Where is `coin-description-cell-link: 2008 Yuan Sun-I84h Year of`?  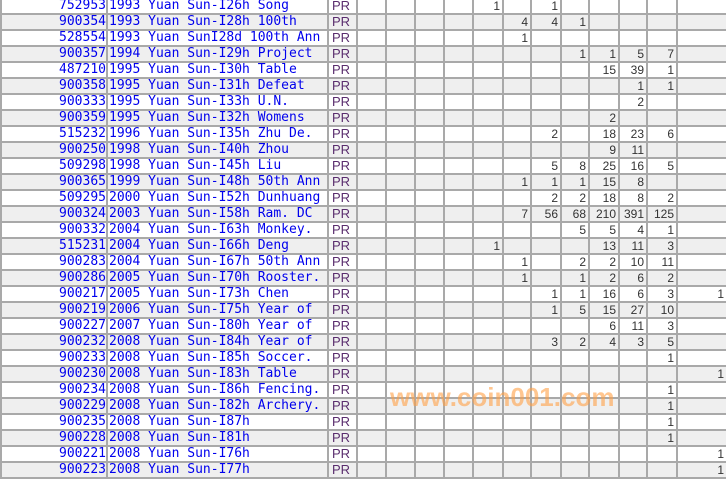
coin-description-cell-link: 2008 Yuan Sun-I84h Year of is located at coordinates (211, 341).